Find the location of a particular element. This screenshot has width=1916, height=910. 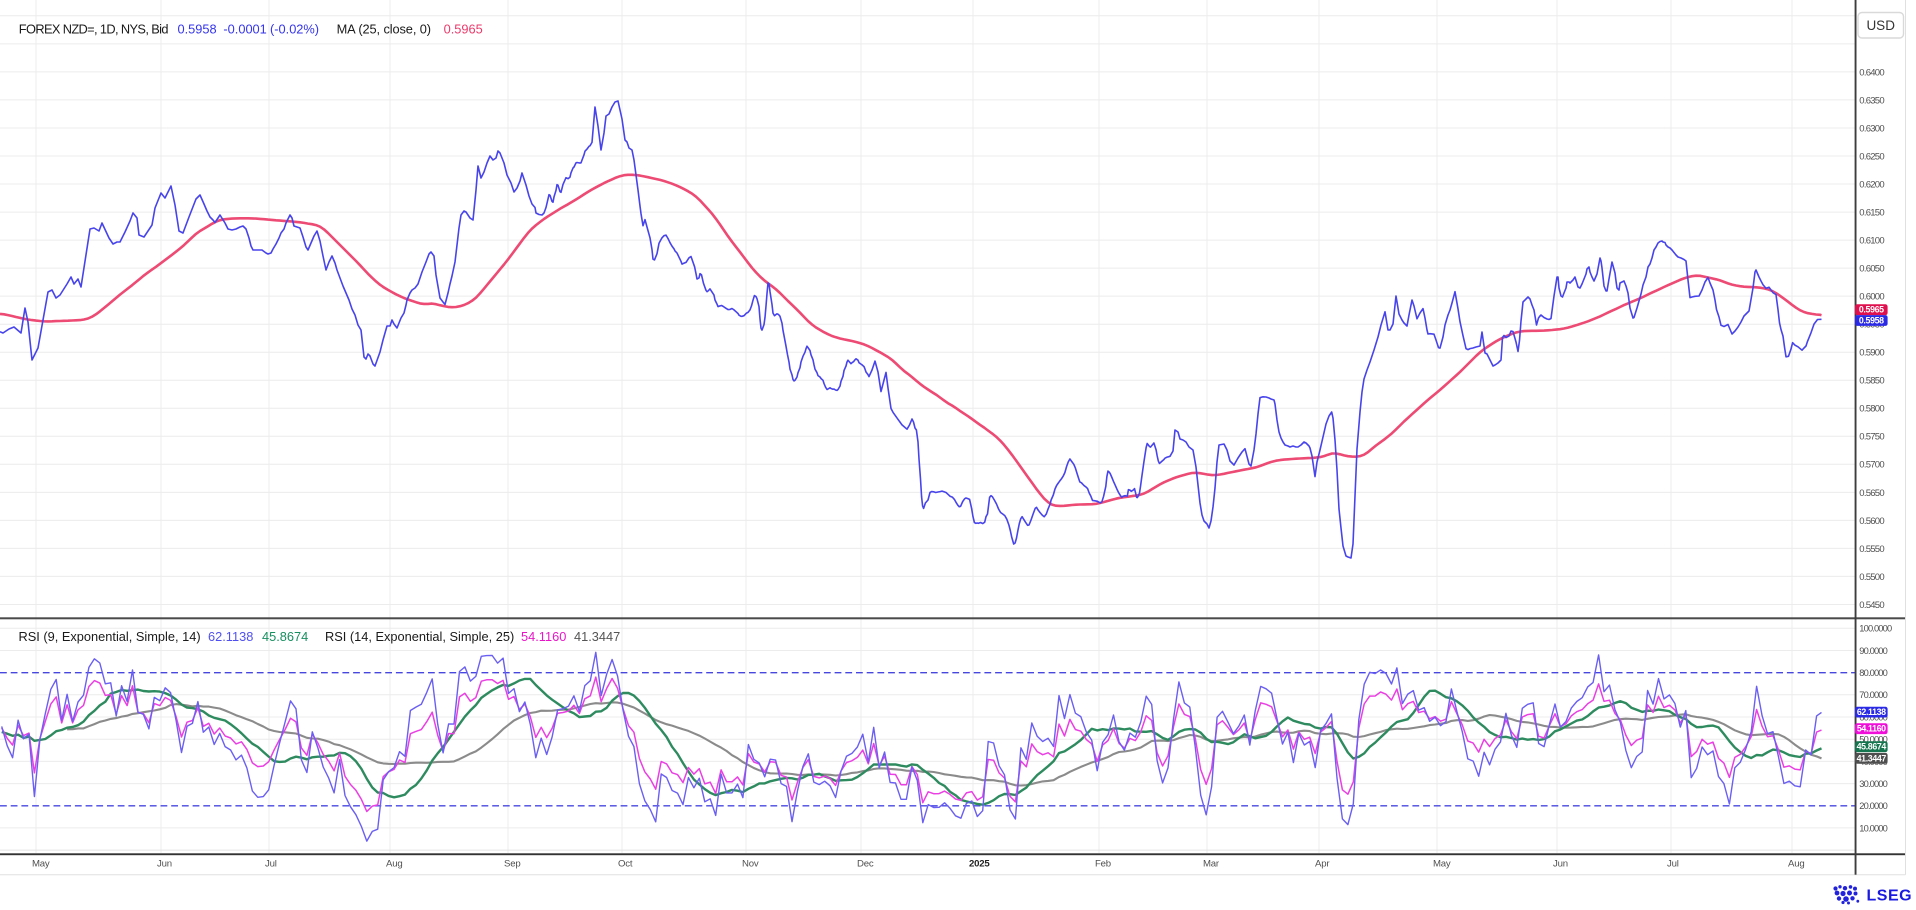

svg-text: 0.5500 is located at coordinates (1871, 577).